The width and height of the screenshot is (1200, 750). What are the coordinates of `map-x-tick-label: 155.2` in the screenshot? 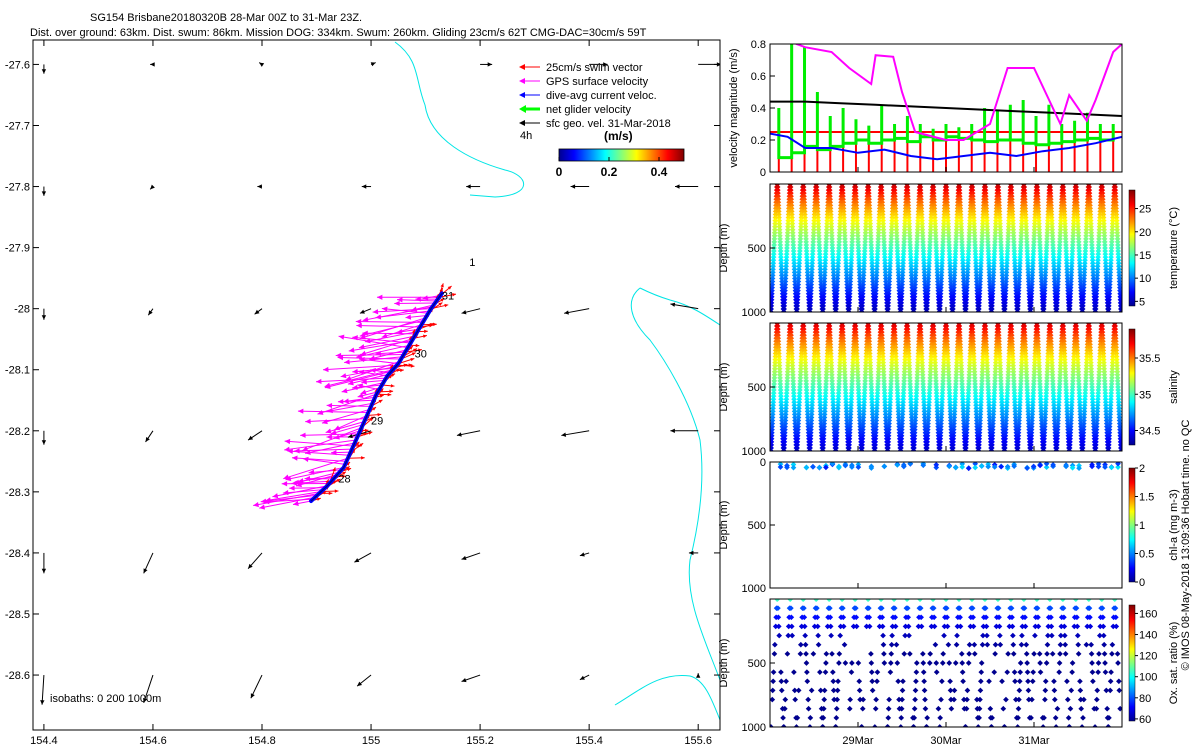 It's located at (480, 741).